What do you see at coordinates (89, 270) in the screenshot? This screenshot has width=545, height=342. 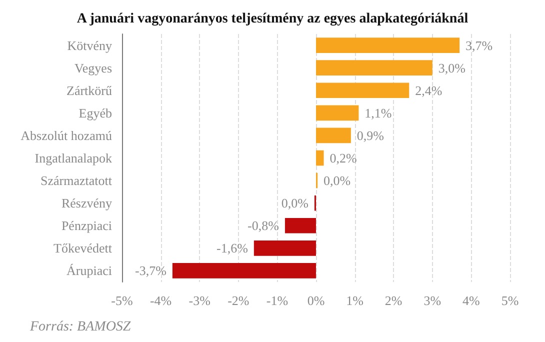 I see `y-tick-label: Árupiaci` at bounding box center [89, 270].